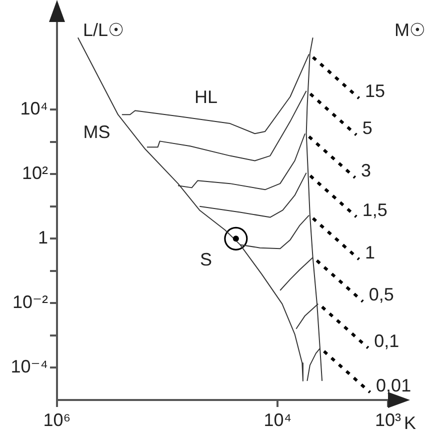 Image resolution: width=445 pixels, height=440 pixels. What do you see at coordinates (367, 128) in the screenshot?
I see `text: 5` at bounding box center [367, 128].